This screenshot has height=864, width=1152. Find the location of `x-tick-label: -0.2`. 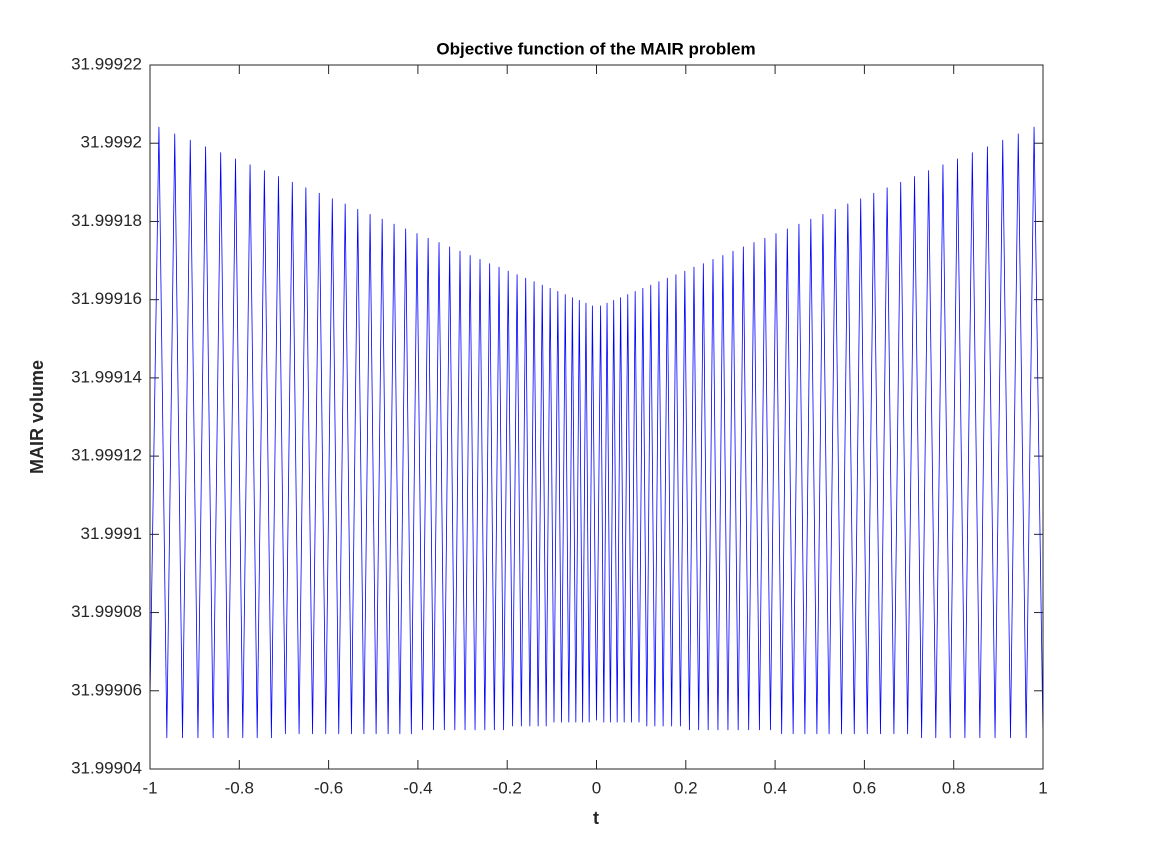

x-tick-label: -0.2 is located at coordinates (507, 787).